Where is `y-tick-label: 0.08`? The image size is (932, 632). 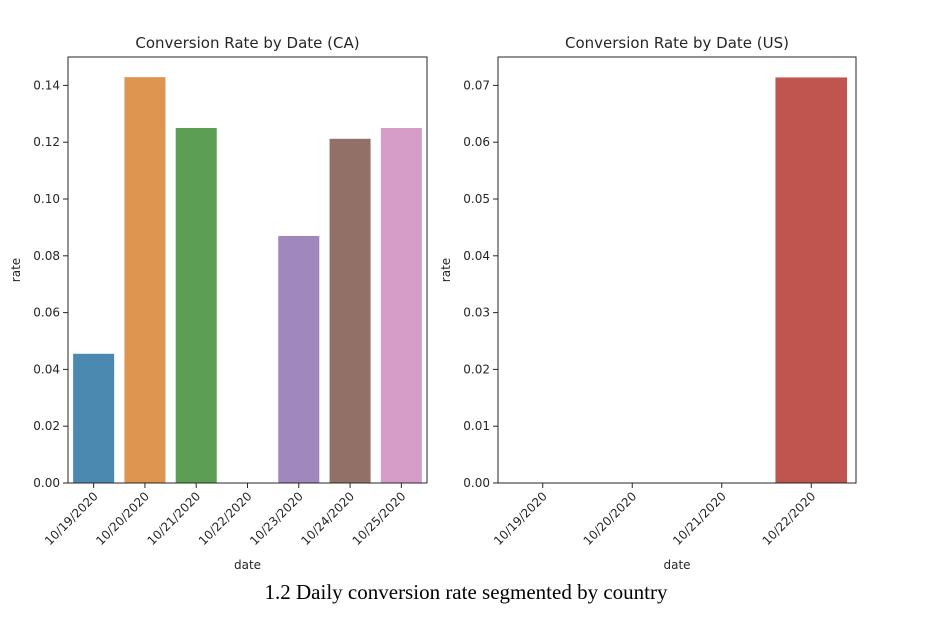
y-tick-label: 0.08 is located at coordinates (46, 256).